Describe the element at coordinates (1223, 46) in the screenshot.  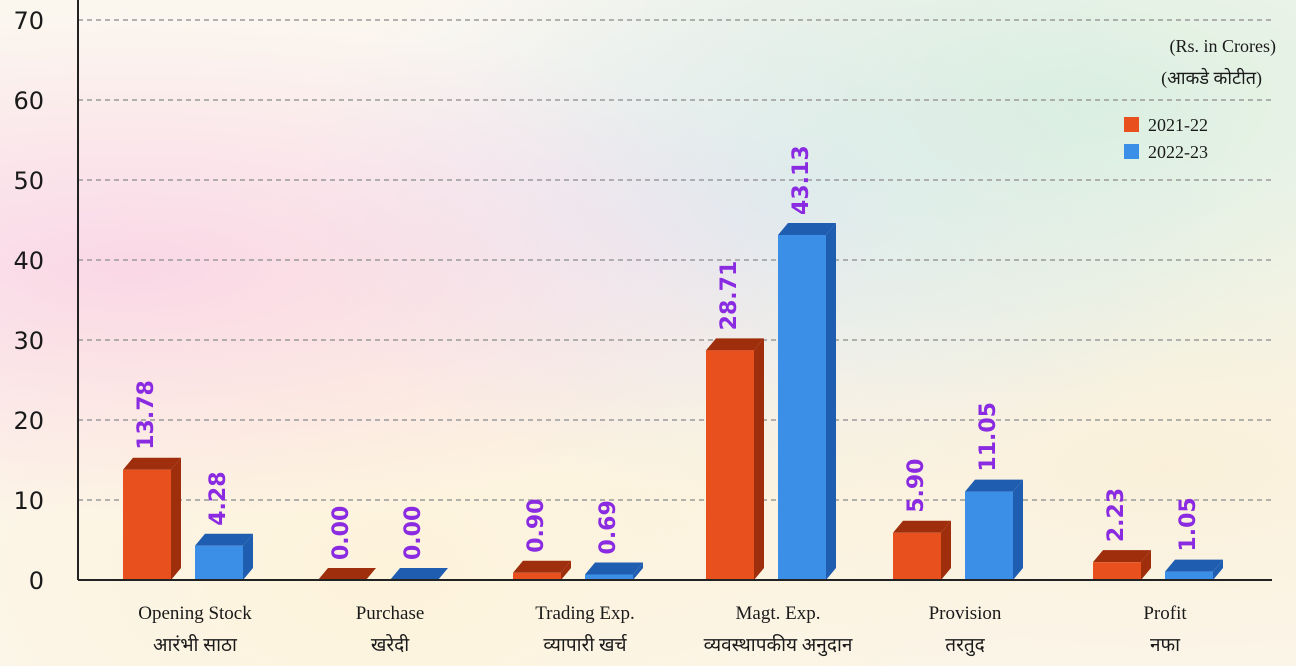
I see `unit-note-english: (Rs. in Crores)` at that location.